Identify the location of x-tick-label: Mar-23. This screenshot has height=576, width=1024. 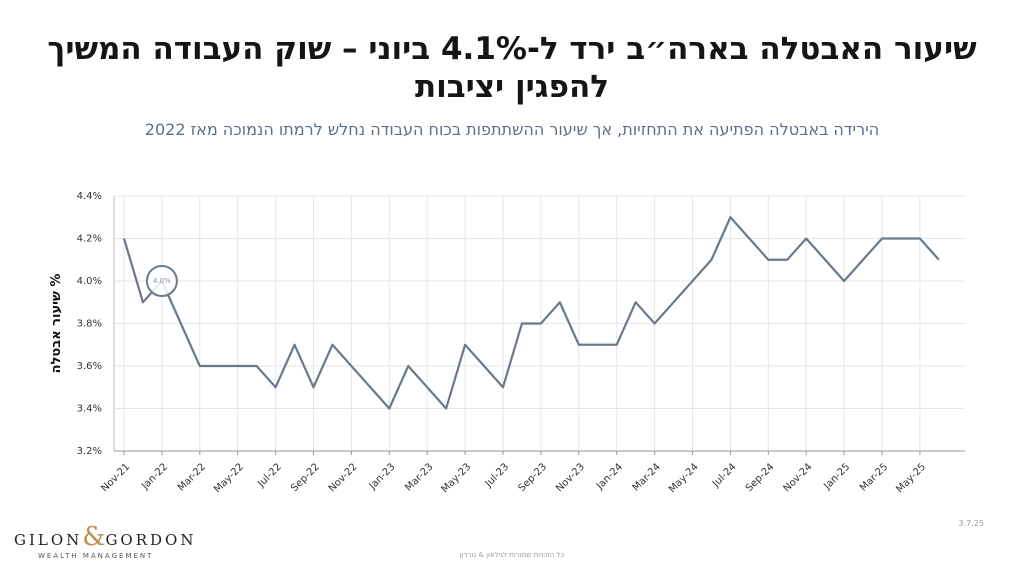
(419, 477).